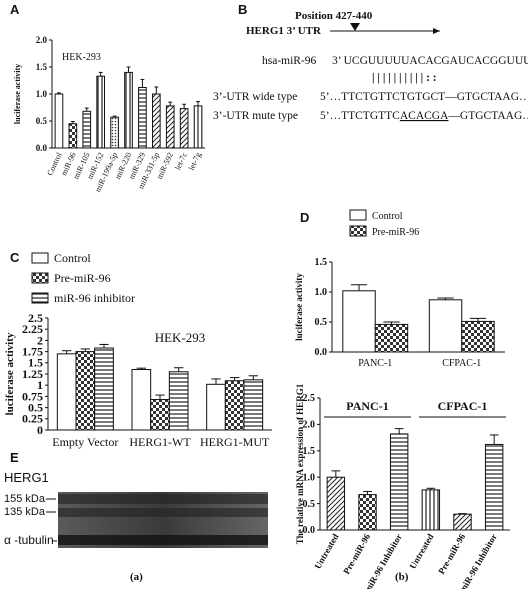  I want to click on panel-label: D, so click(304, 217).